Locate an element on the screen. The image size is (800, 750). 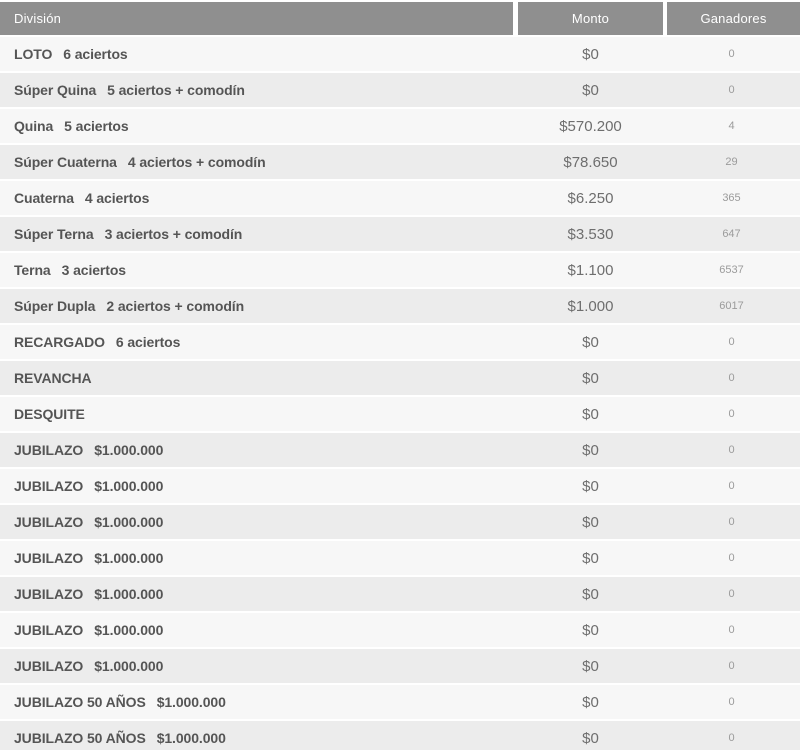
table-header-row: División Monto Ganadores is located at coordinates (400, 18).